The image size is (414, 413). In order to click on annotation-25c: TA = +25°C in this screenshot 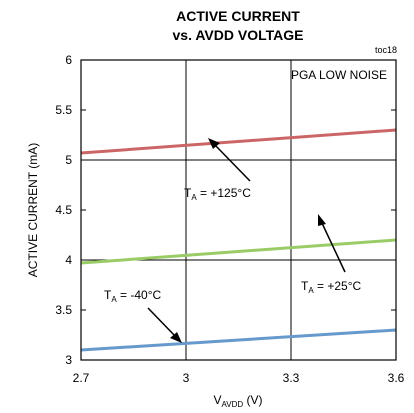, I will do `click(331, 254)`.